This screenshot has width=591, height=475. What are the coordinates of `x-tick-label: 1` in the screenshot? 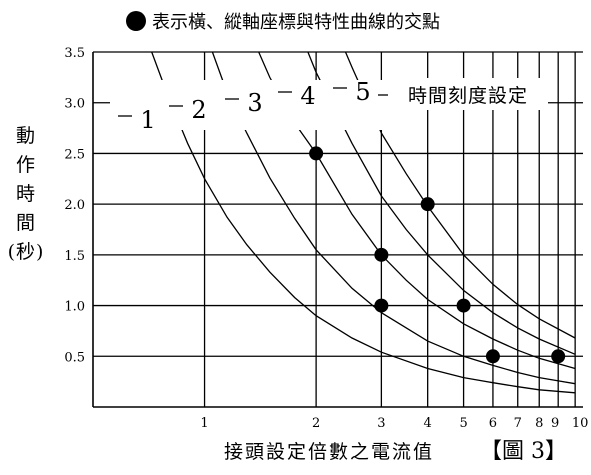 It's located at (204, 423).